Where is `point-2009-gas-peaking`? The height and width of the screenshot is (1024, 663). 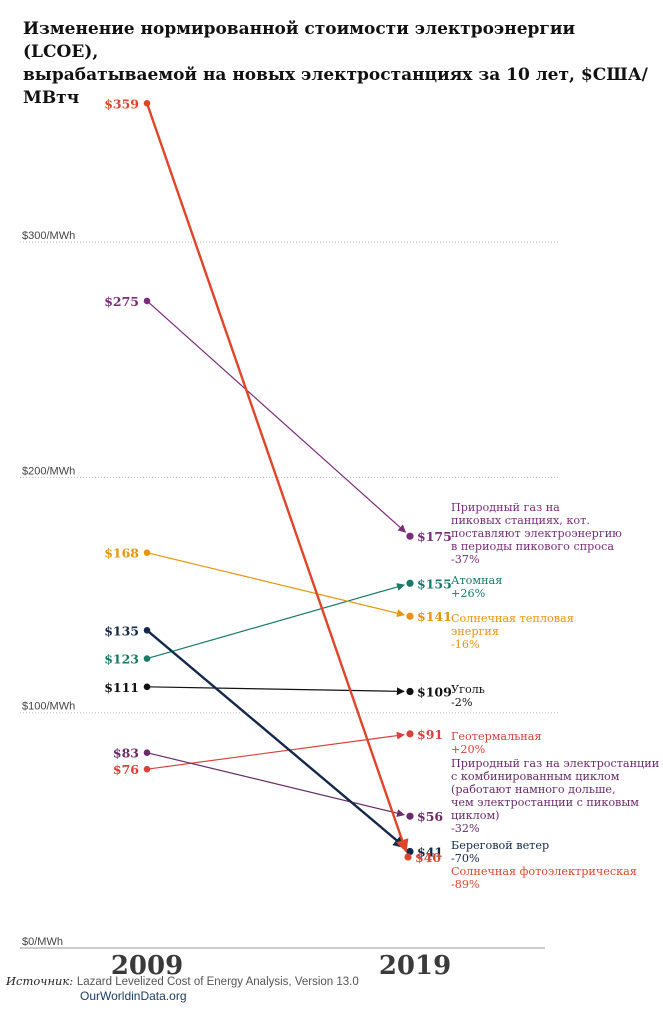
point-2009-gas-peaking is located at coordinates (147, 301).